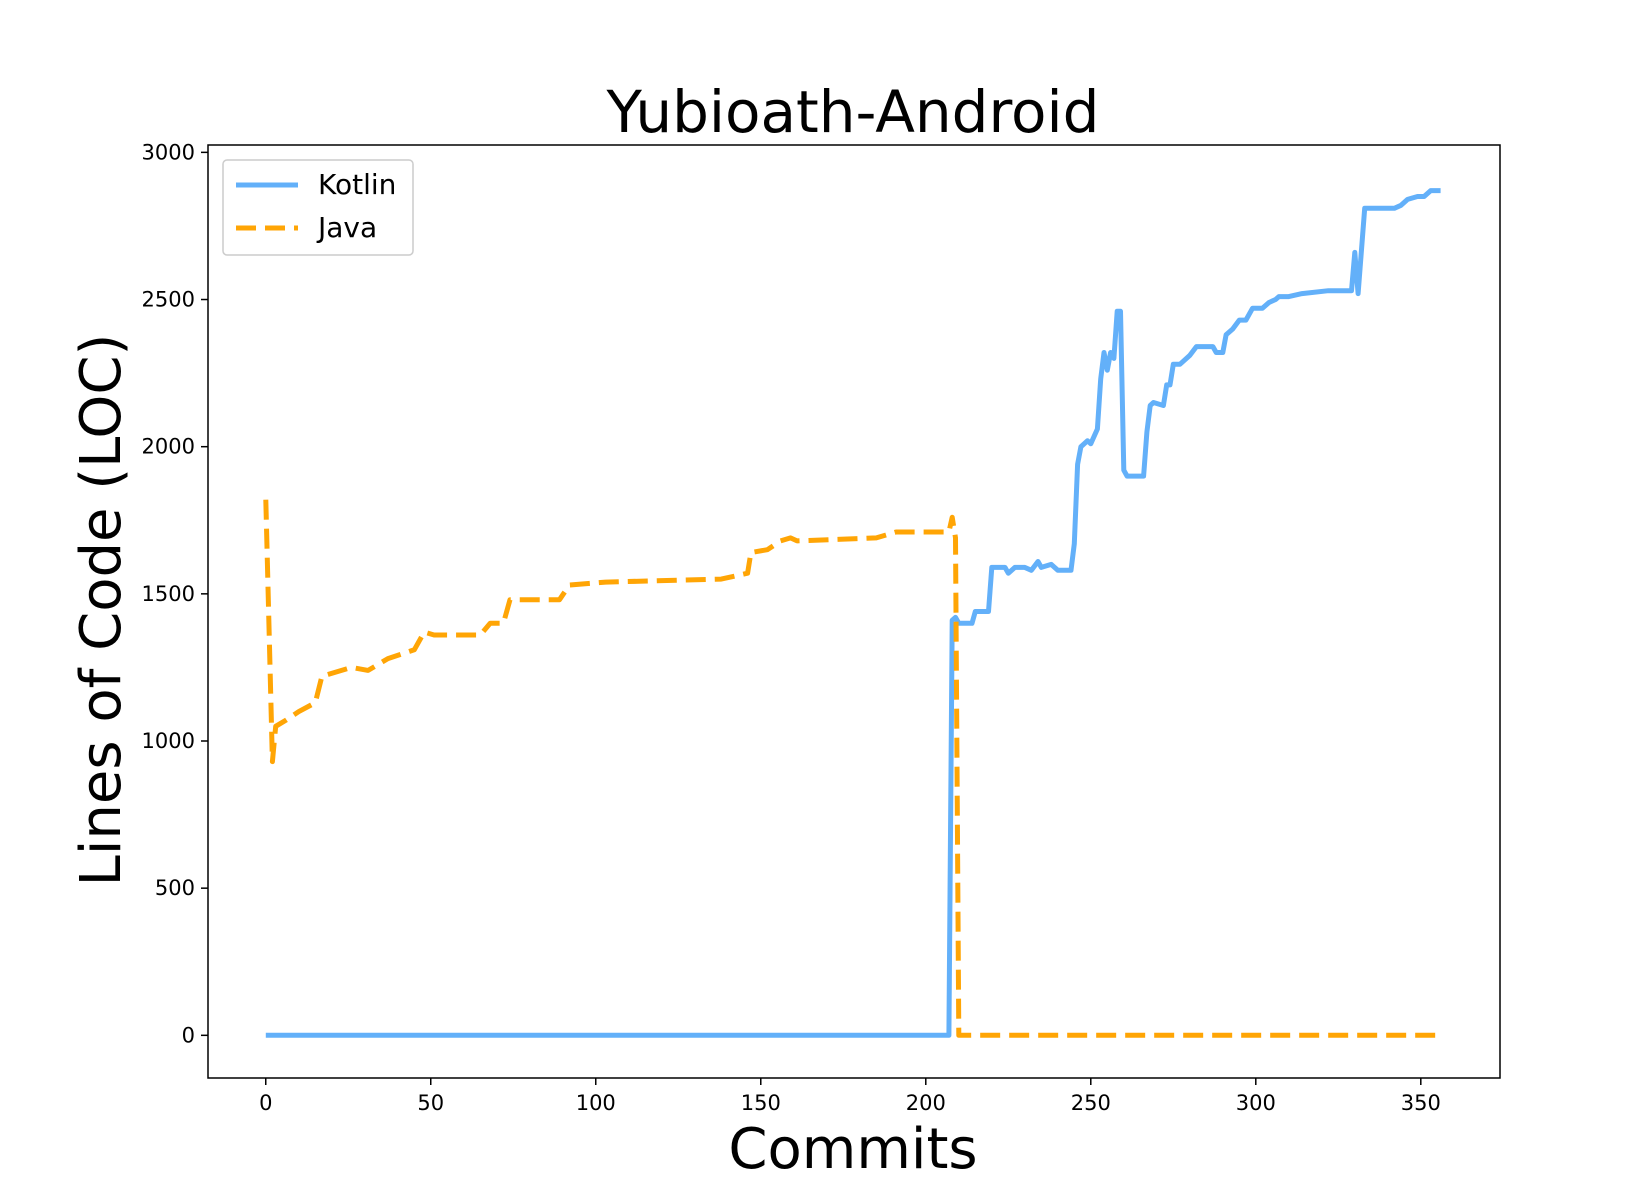 The image size is (1650, 1200). Describe the element at coordinates (1256, 1103) in the screenshot. I see `x-tick-label: 300` at that location.